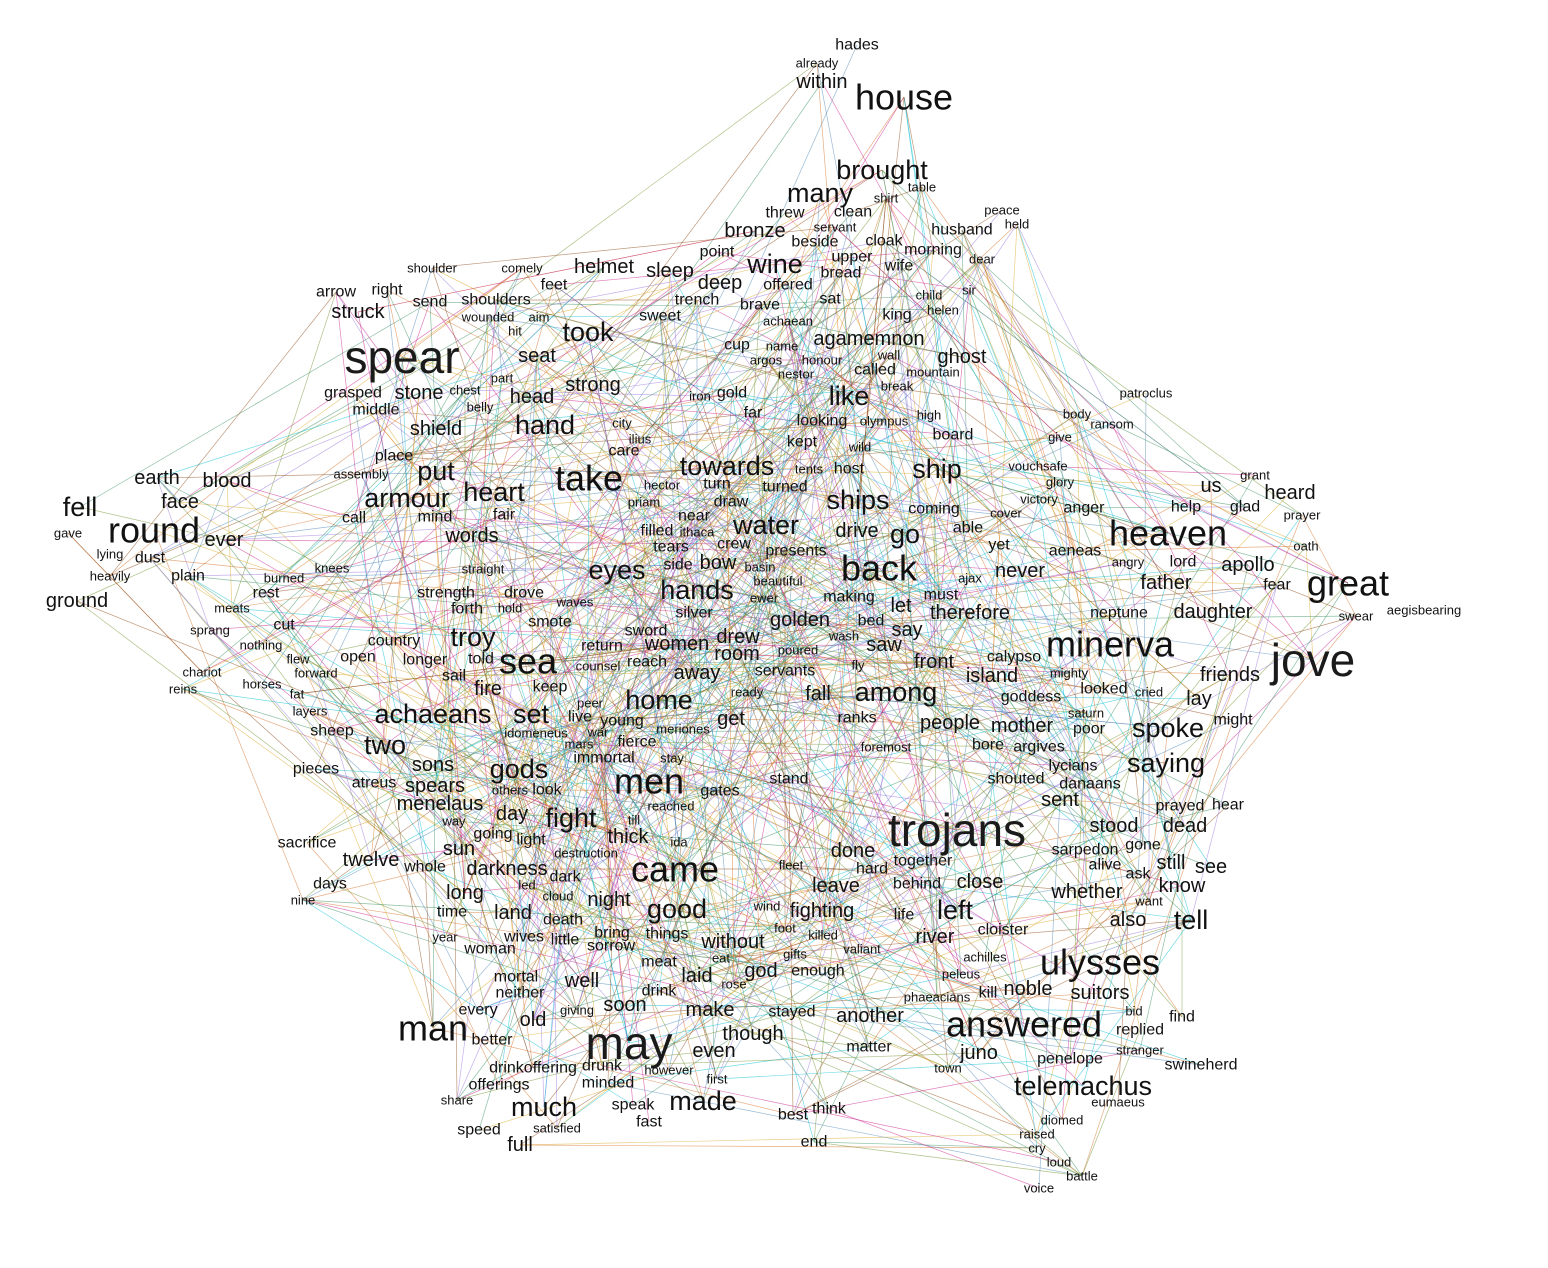 The height and width of the screenshot is (1268, 1548). Describe the element at coordinates (303, 900) in the screenshot. I see `word-nine: nine` at that location.